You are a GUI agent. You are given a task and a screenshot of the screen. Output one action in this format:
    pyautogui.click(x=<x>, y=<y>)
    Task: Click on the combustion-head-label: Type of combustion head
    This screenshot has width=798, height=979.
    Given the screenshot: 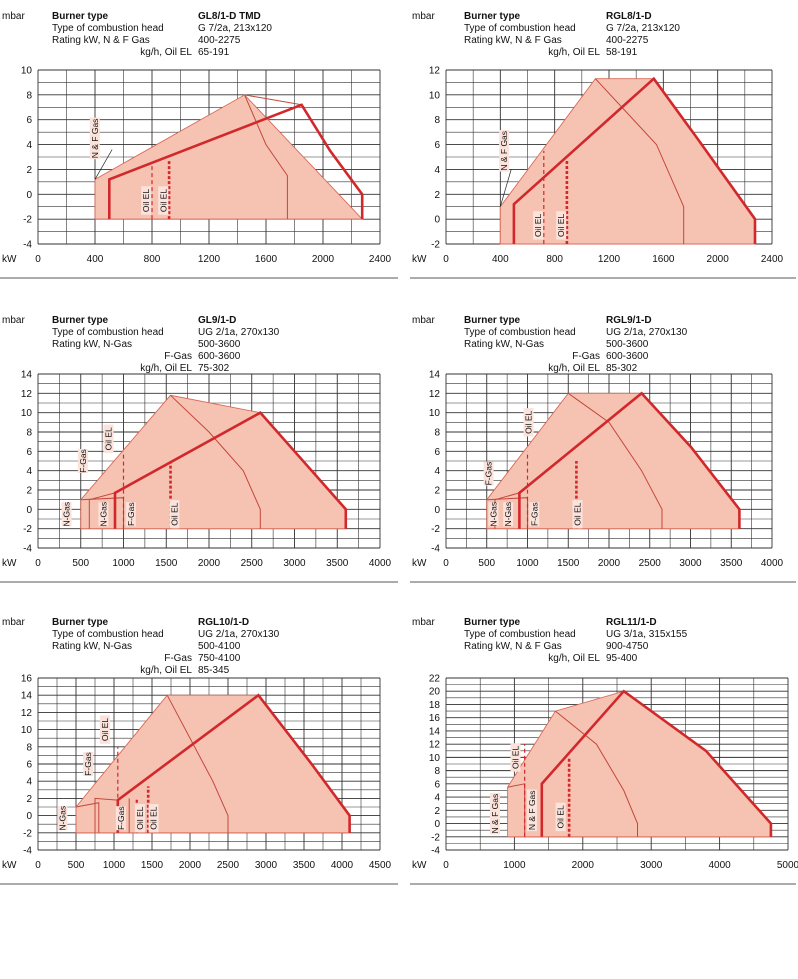 What is the action you would take?
    pyautogui.click(x=520, y=28)
    